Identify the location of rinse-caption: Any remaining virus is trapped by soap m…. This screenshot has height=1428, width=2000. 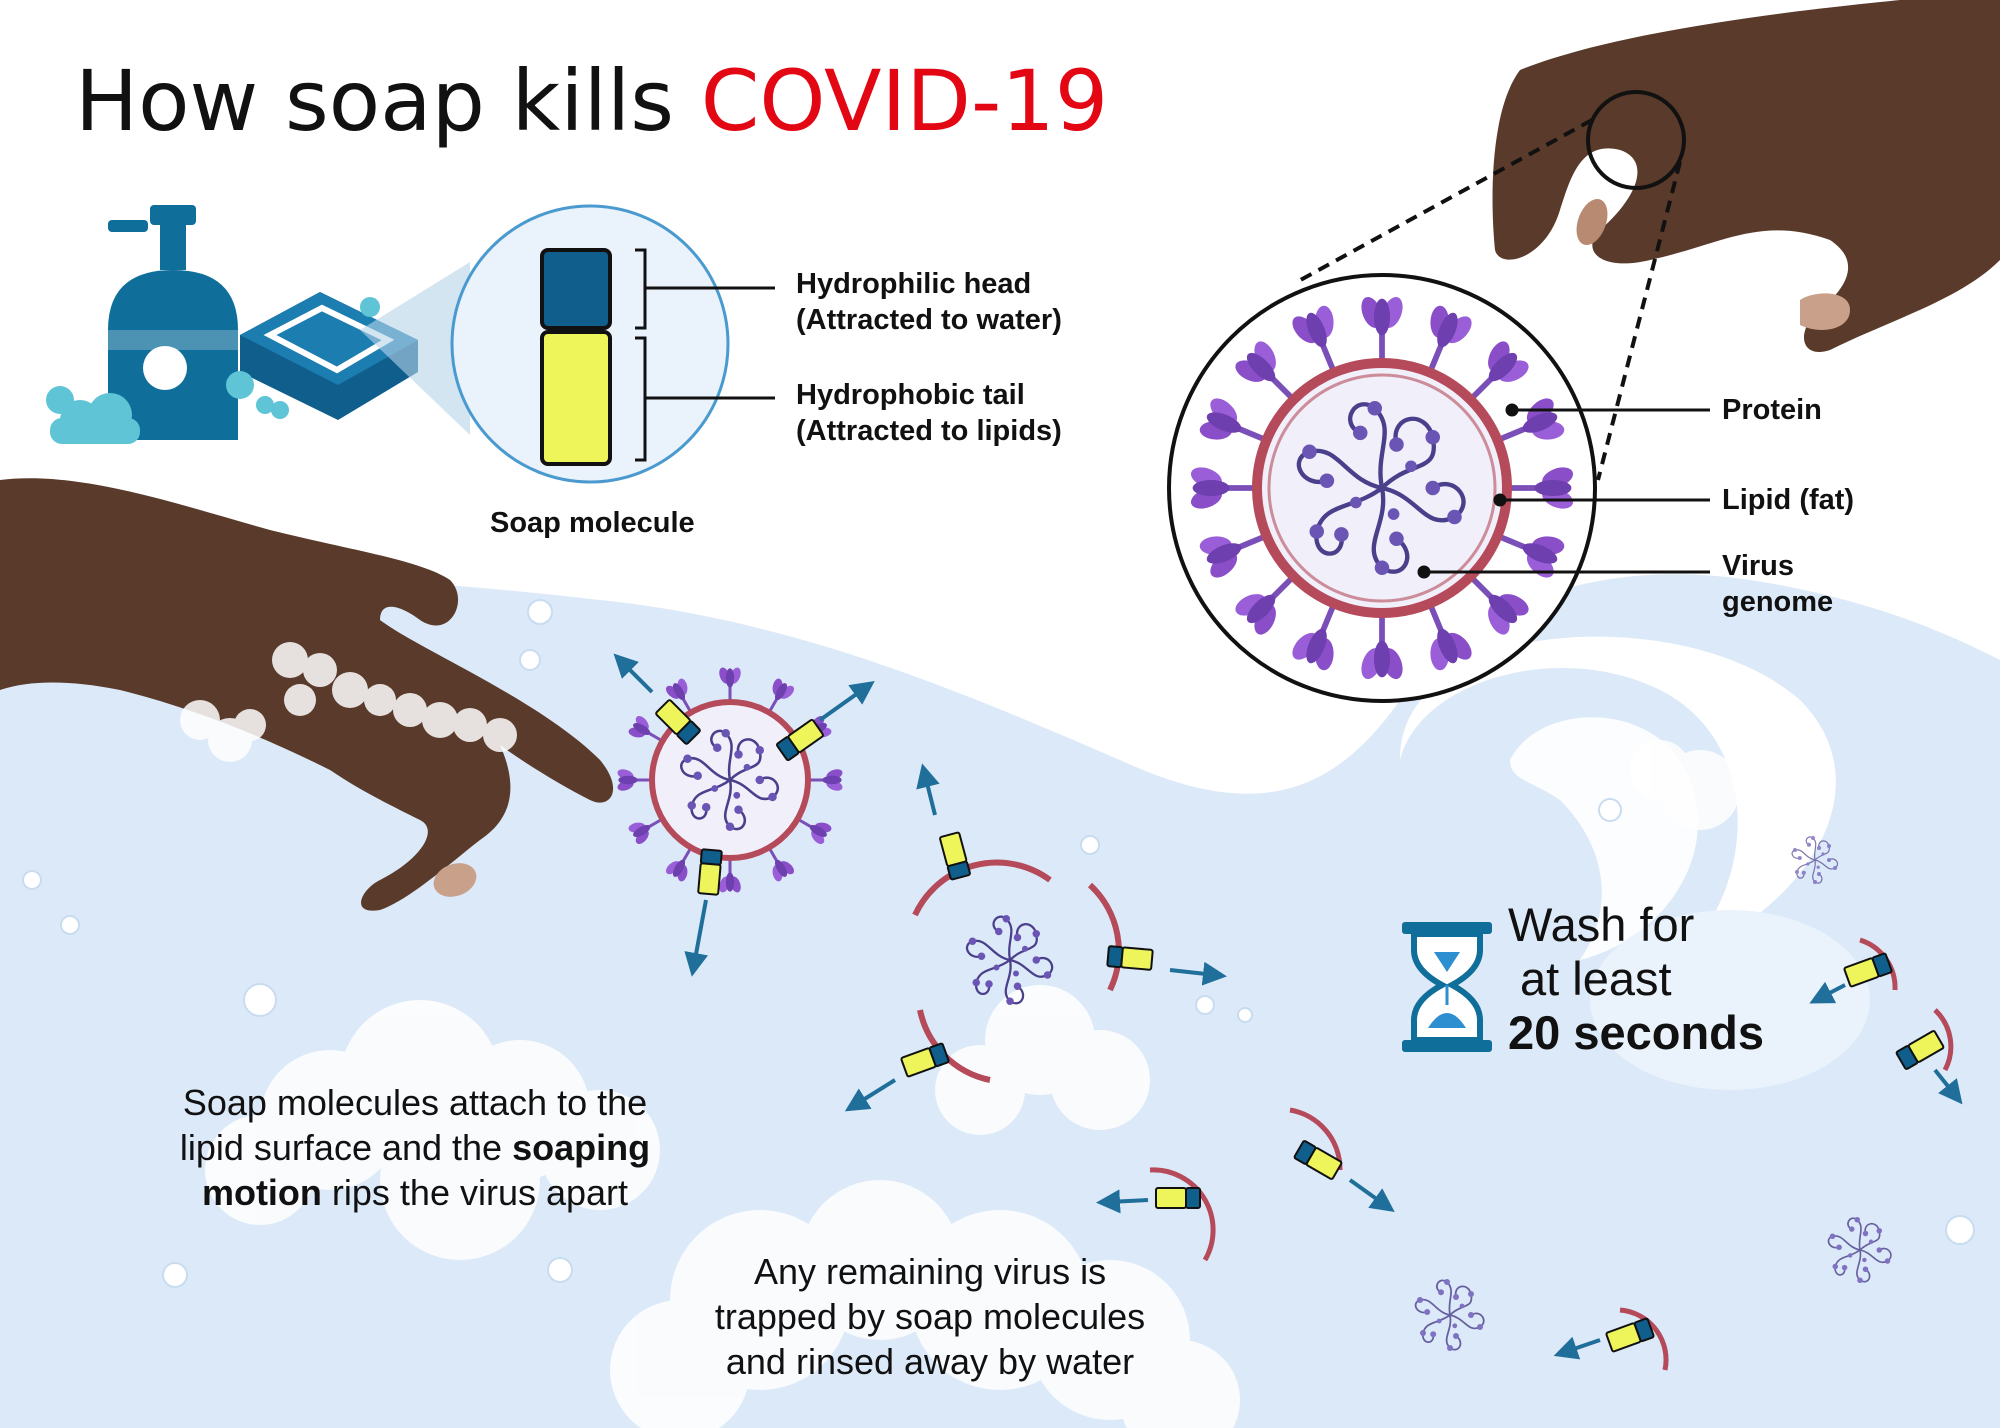
(930, 1316).